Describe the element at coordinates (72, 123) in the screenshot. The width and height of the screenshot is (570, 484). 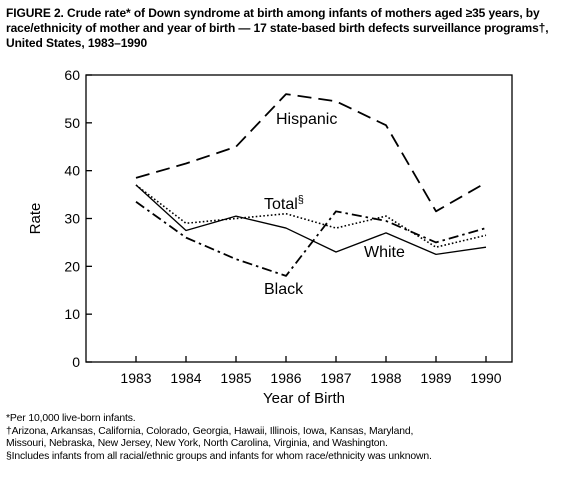
I see `y-tick-label: 50` at that location.